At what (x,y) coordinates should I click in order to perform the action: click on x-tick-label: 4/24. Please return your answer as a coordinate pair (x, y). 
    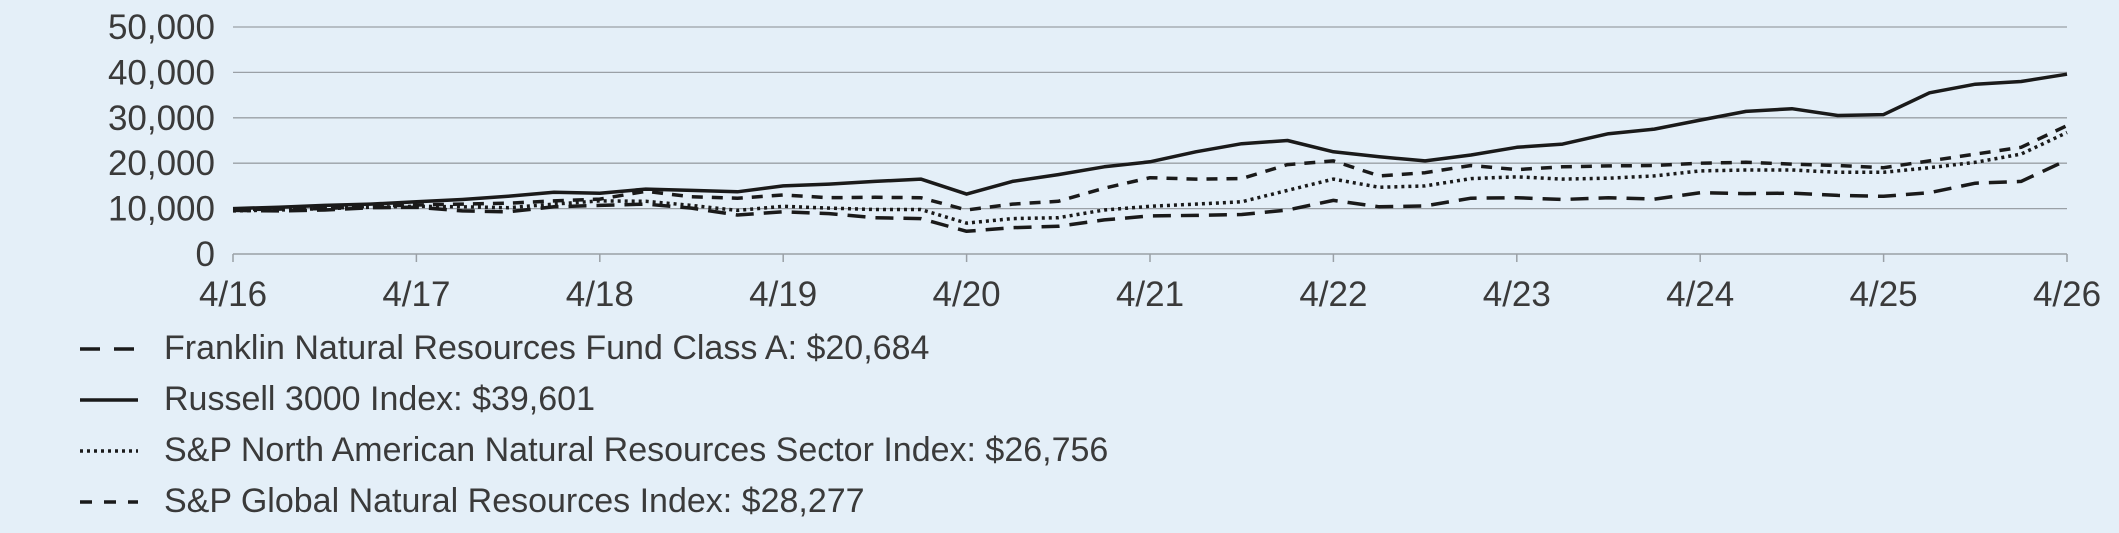
    Looking at the image, I should click on (1700, 294).